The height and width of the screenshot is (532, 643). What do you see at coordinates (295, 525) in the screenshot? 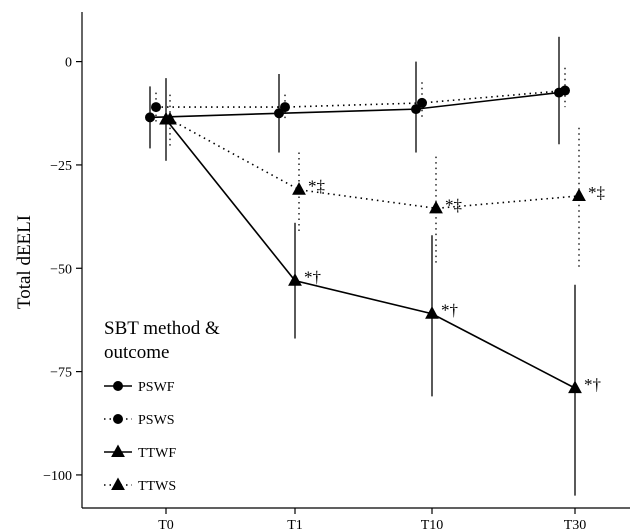
I see `x-tick-label: T1` at bounding box center [295, 525].